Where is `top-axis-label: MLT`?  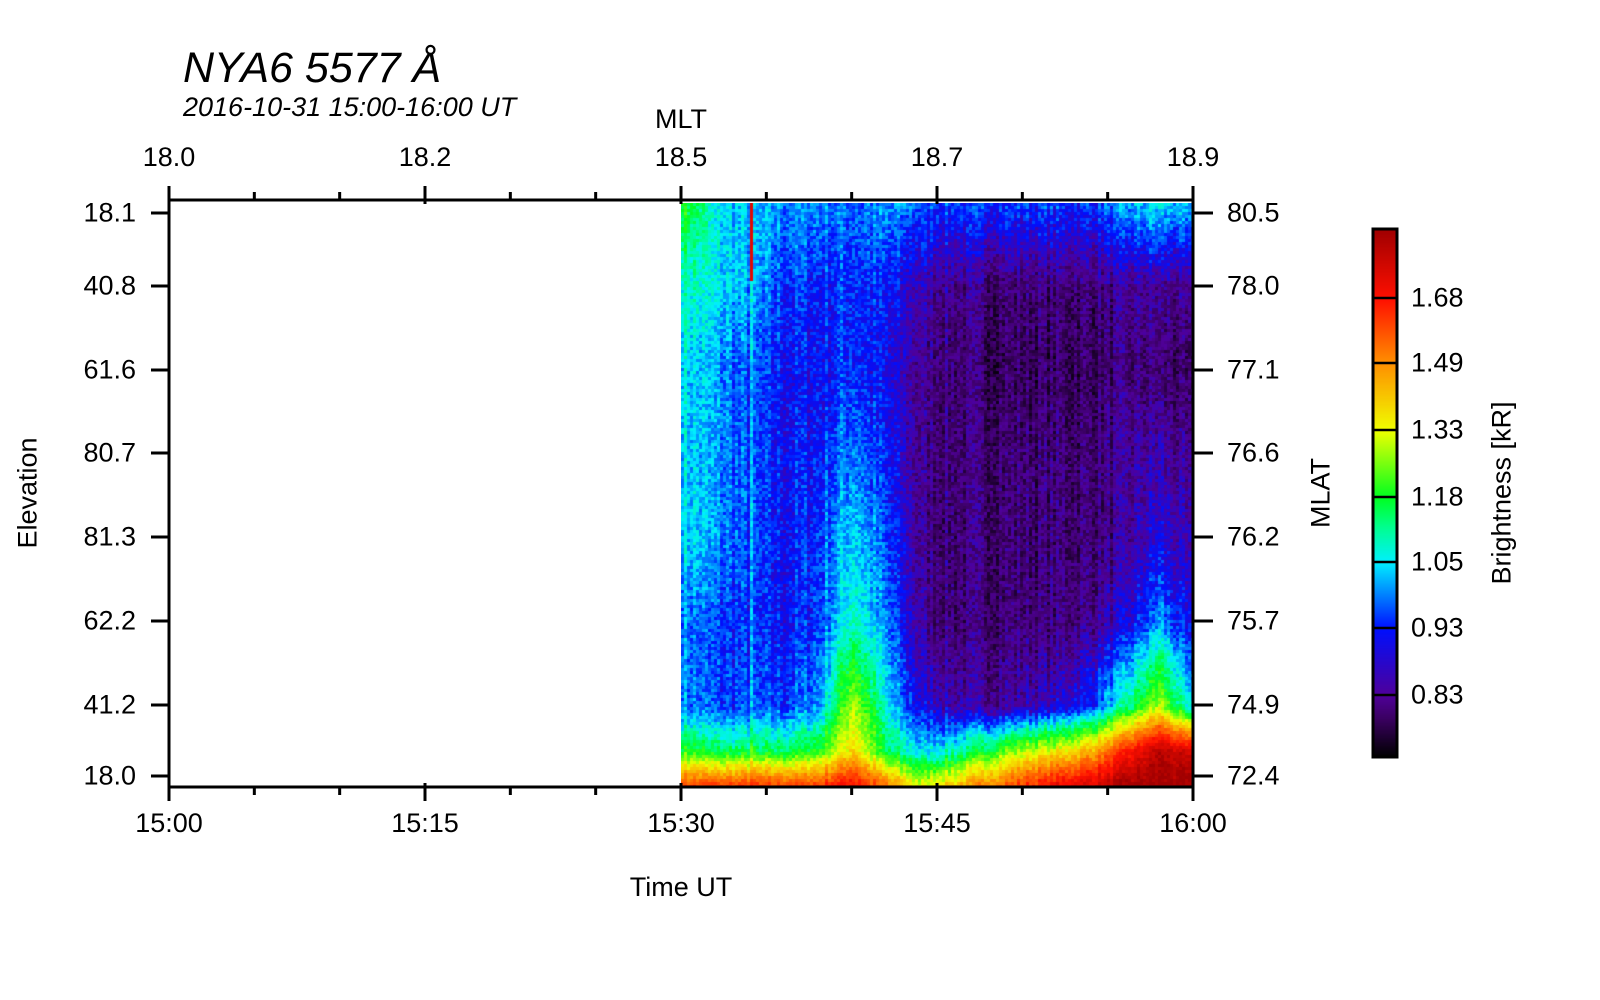
top-axis-label: MLT is located at coordinates (681, 119).